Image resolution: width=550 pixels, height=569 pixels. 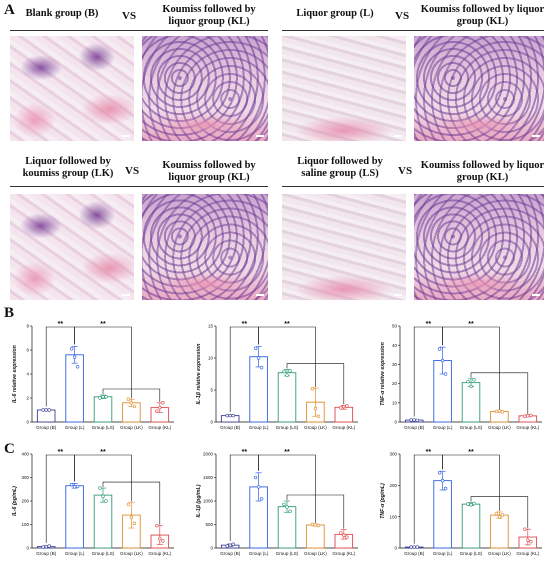 What do you see at coordinates (205, 88) in the screenshot?
I see `micrograph-kl` at bounding box center [205, 88].